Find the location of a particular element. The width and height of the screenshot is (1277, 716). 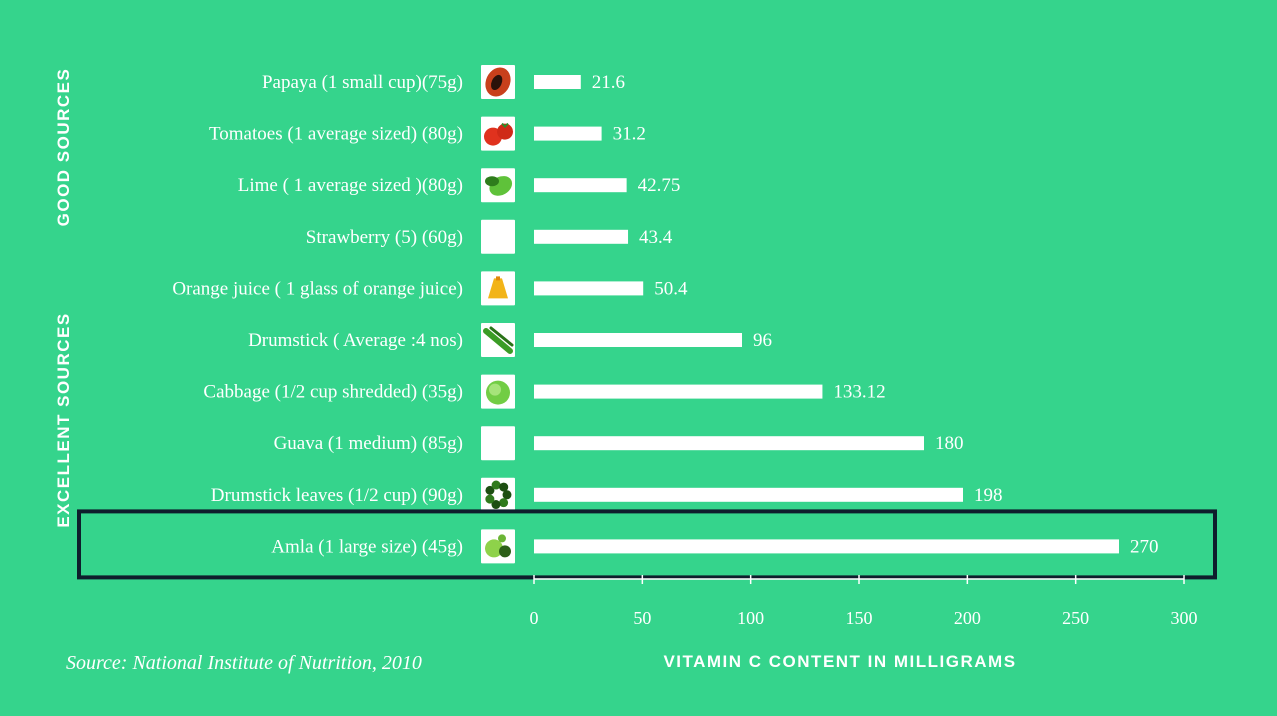

highlight-box is located at coordinates (647, 544).